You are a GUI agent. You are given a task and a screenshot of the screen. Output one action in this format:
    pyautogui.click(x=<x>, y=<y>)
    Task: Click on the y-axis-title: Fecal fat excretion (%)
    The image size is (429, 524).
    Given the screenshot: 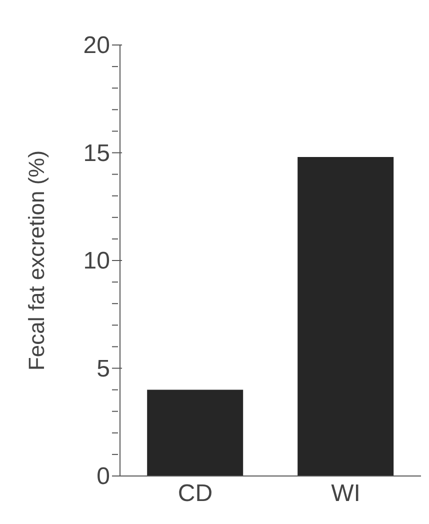 What is the action you would take?
    pyautogui.click(x=36, y=260)
    